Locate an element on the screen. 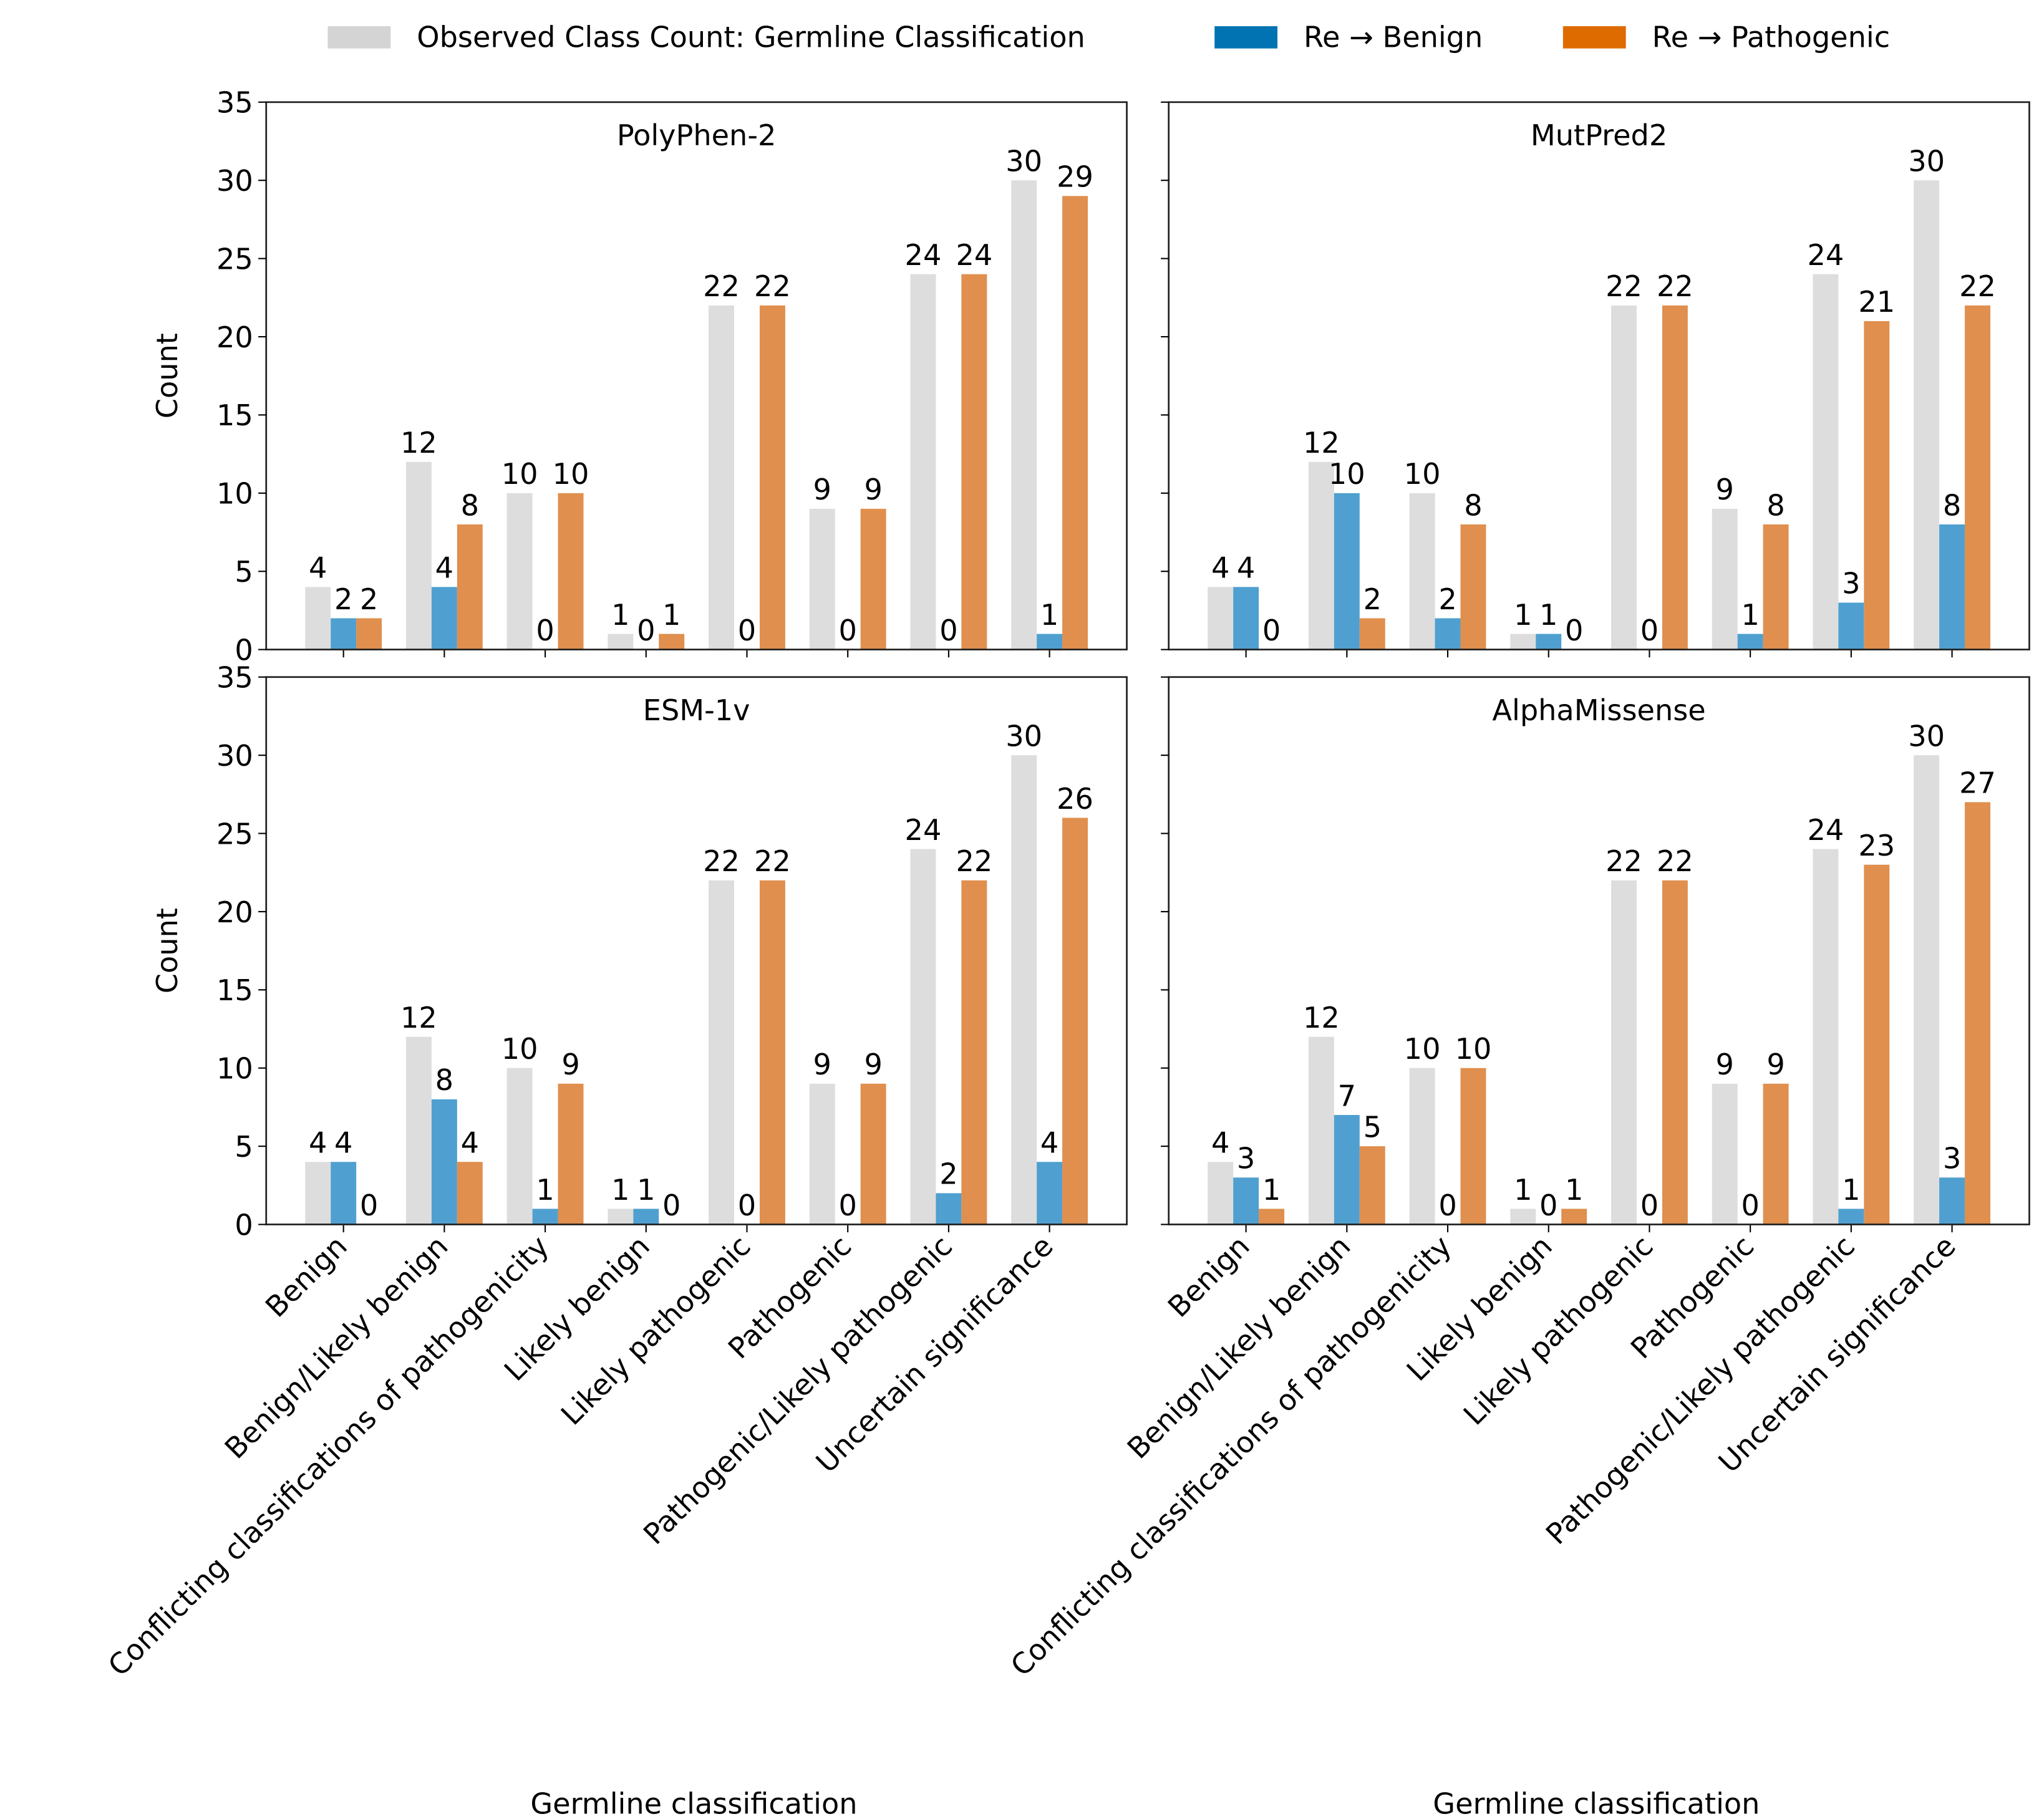 The image size is (2044, 1819). y-tick-label: 35 is located at coordinates (235, 103).